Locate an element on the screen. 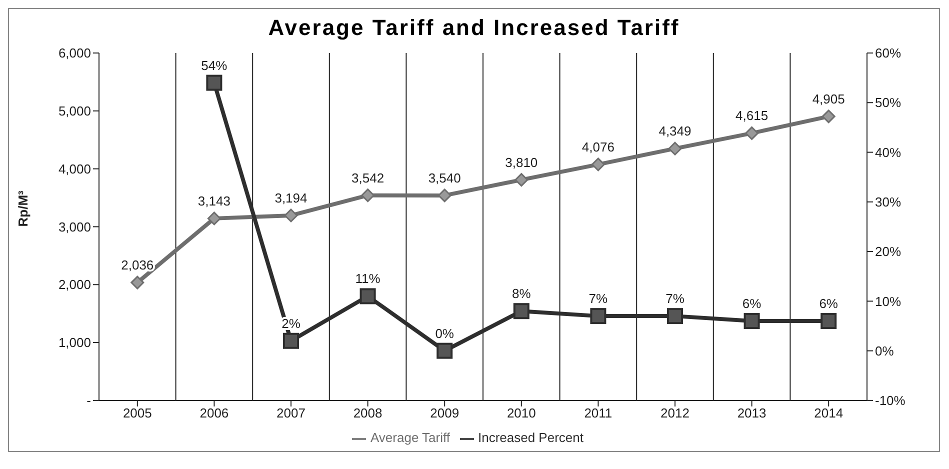 Image resolution: width=949 pixels, height=469 pixels. data-label: 3,540 is located at coordinates (444, 178).